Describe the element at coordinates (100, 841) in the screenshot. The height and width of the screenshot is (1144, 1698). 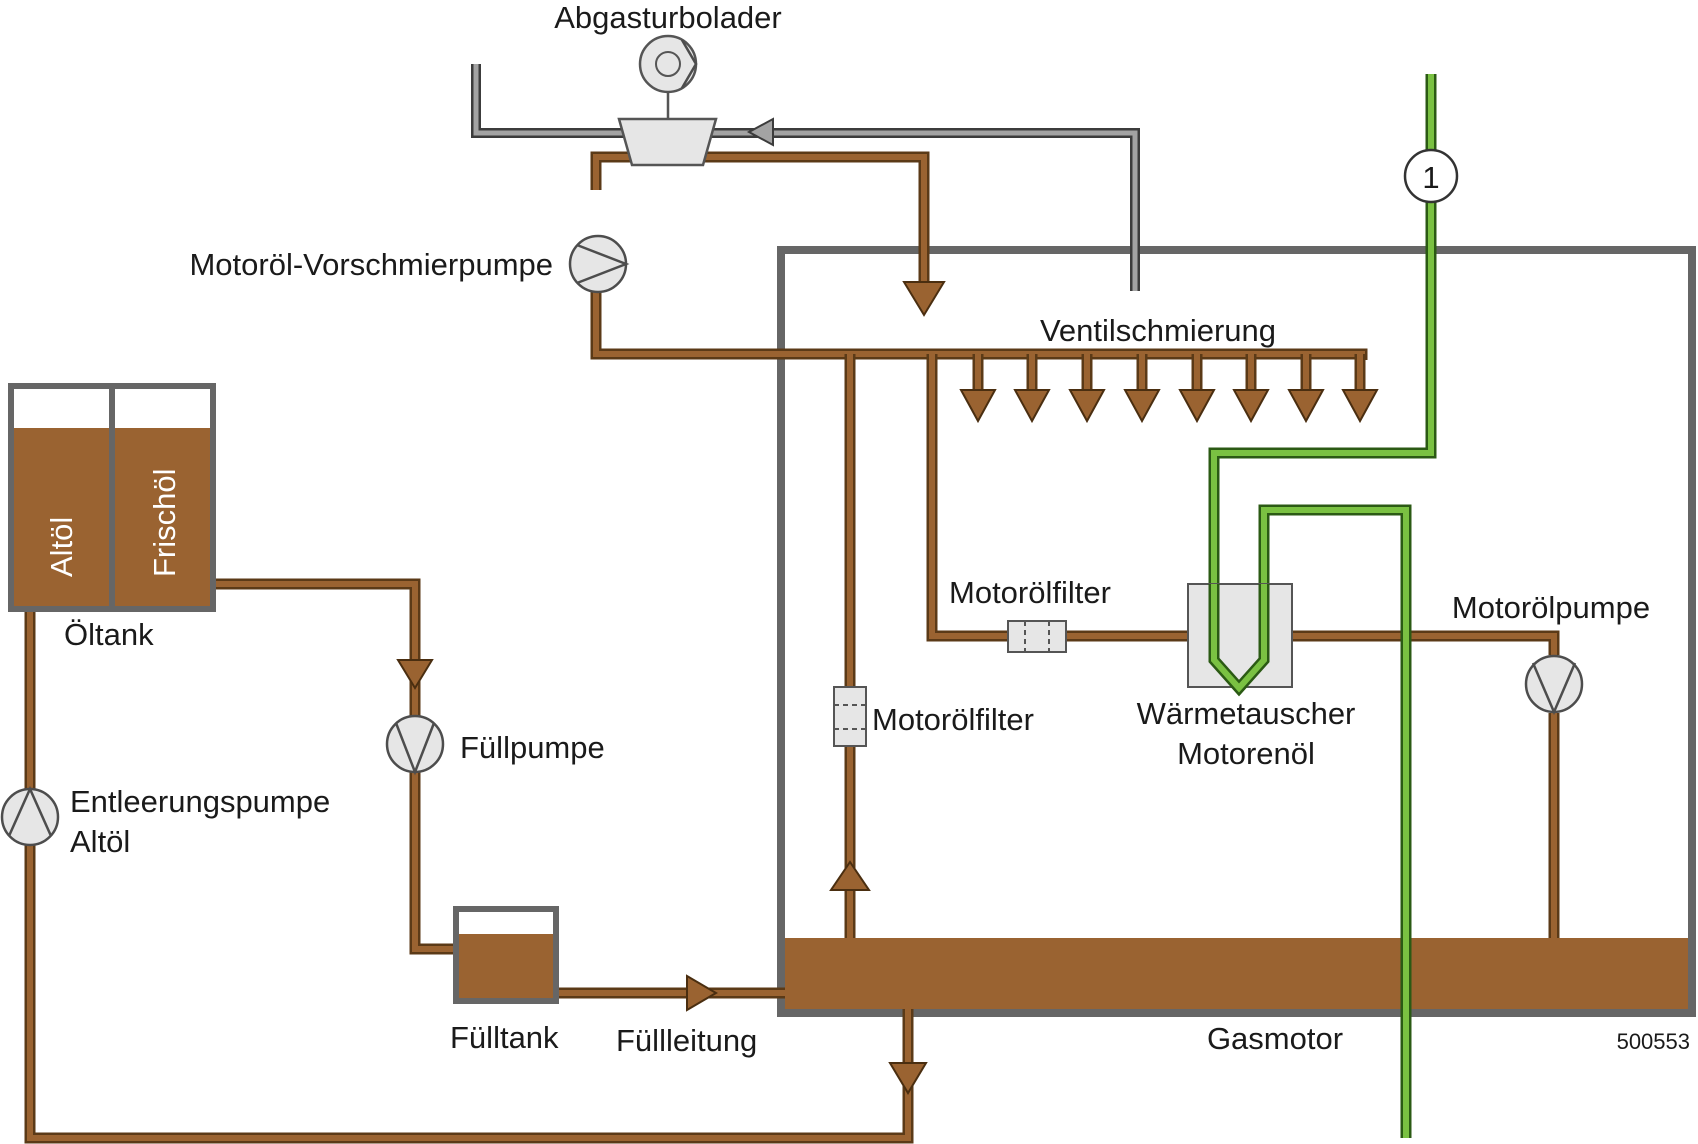
I see `drain-pump-label-2: Altöl` at that location.